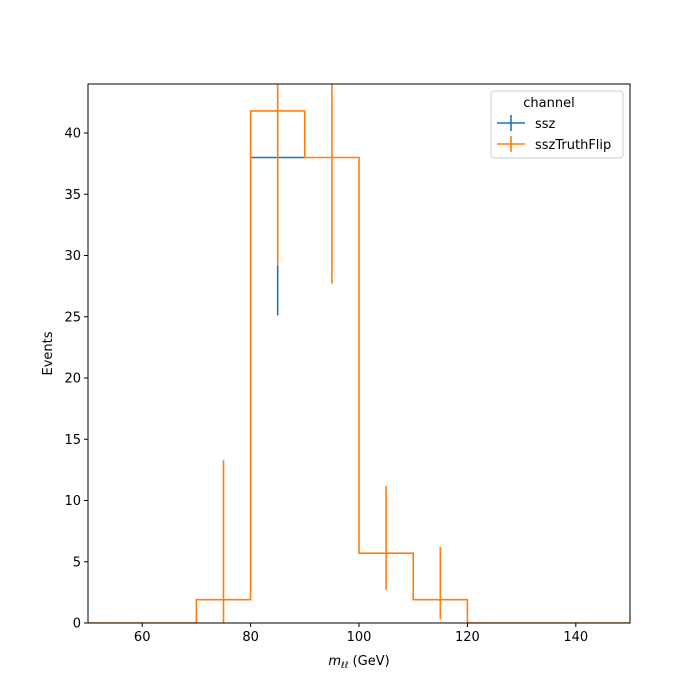 This screenshot has height=700, width=700. I want to click on legend-box, so click(557, 124).